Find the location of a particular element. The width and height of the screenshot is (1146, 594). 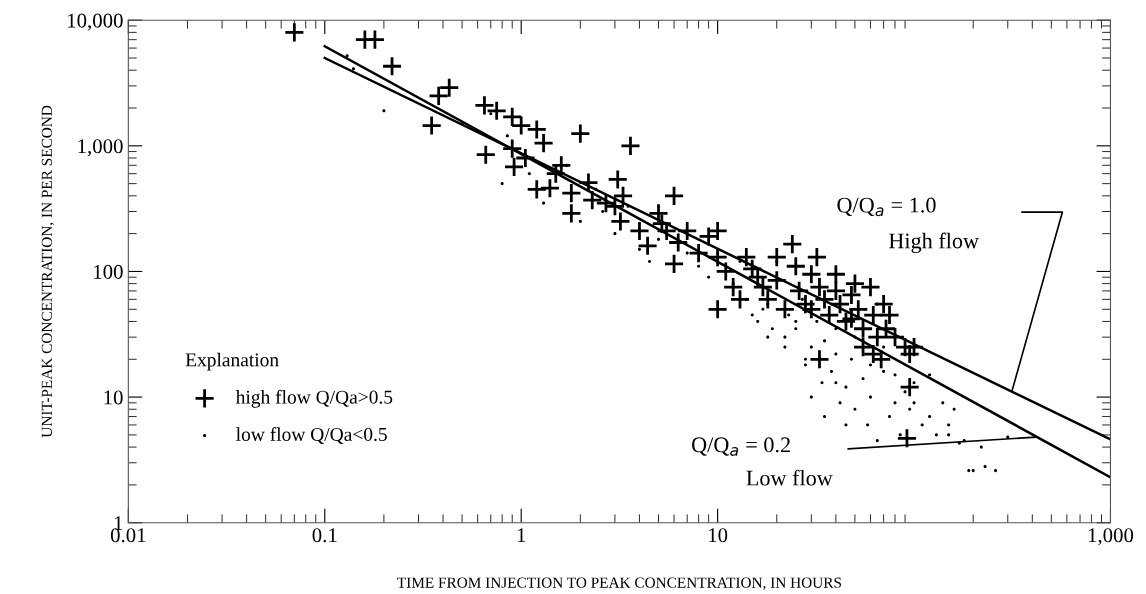

y-axis-title: UNIT-PEAK CONCENTRATION, IN PER SECOND is located at coordinates (48, 271).